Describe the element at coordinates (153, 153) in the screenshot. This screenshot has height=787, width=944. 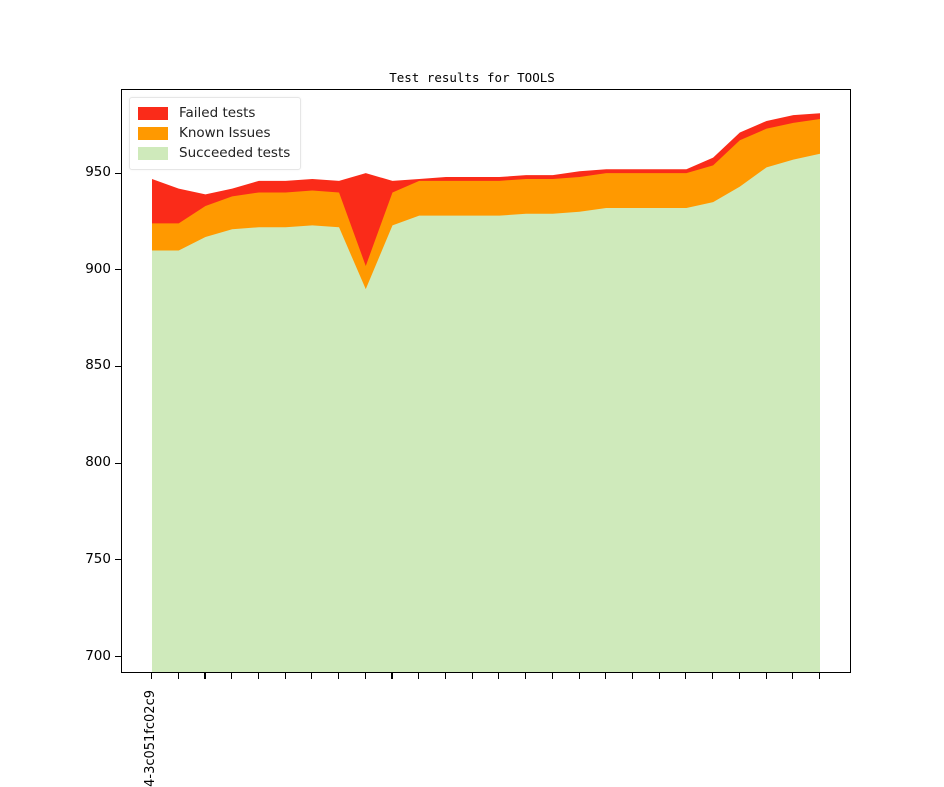
I see `legend-swatch-succeeded-tests` at that location.